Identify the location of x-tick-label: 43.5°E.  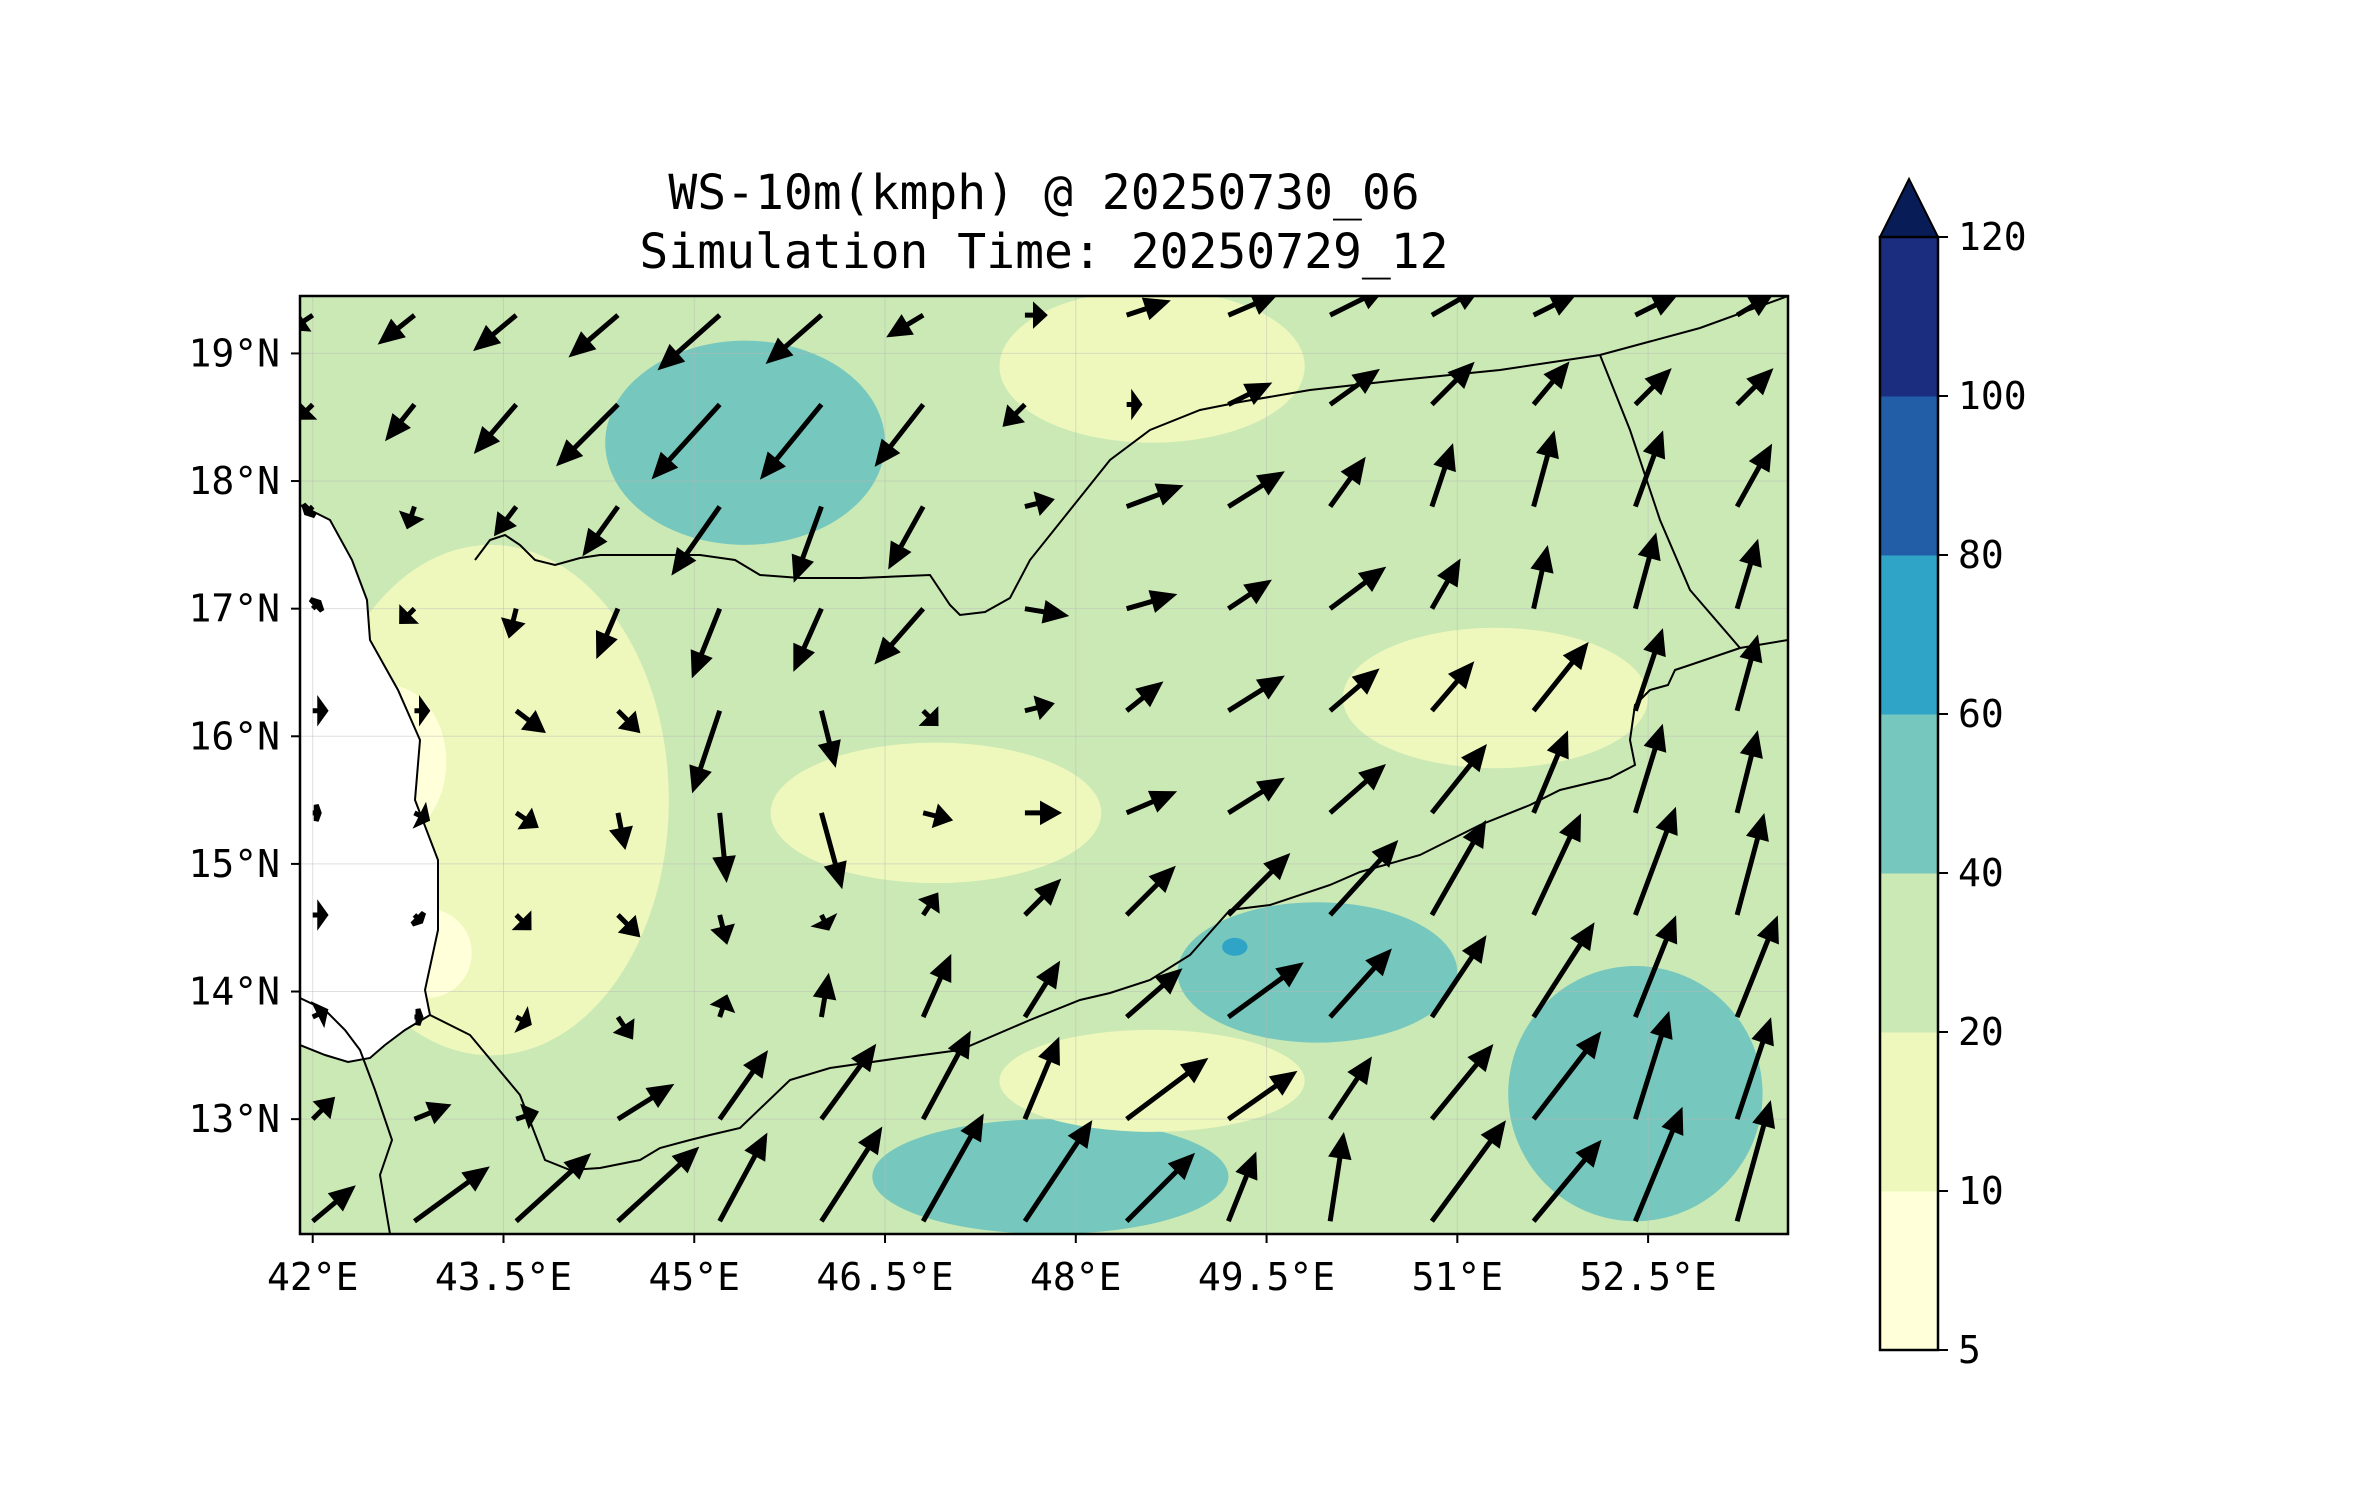
(503, 1277).